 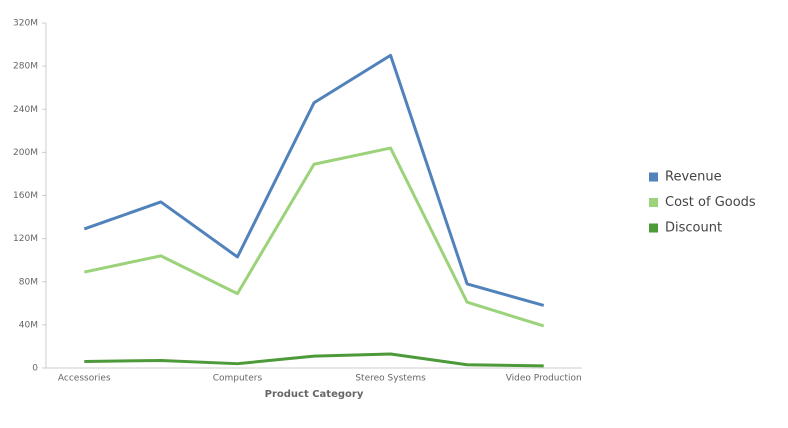 I want to click on y-tick-label: 80M, so click(x=28, y=282).